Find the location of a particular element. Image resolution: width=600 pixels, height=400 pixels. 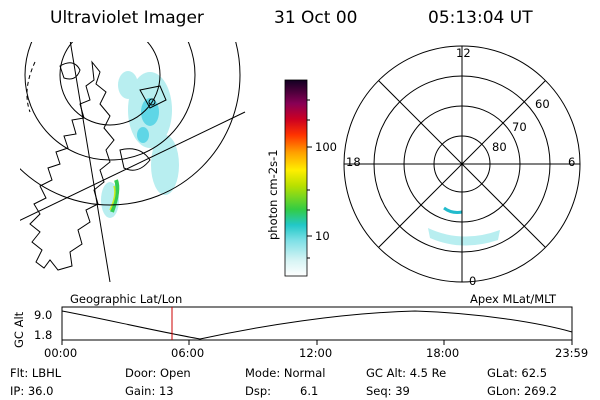

status-door: Door: Open is located at coordinates (158, 373).